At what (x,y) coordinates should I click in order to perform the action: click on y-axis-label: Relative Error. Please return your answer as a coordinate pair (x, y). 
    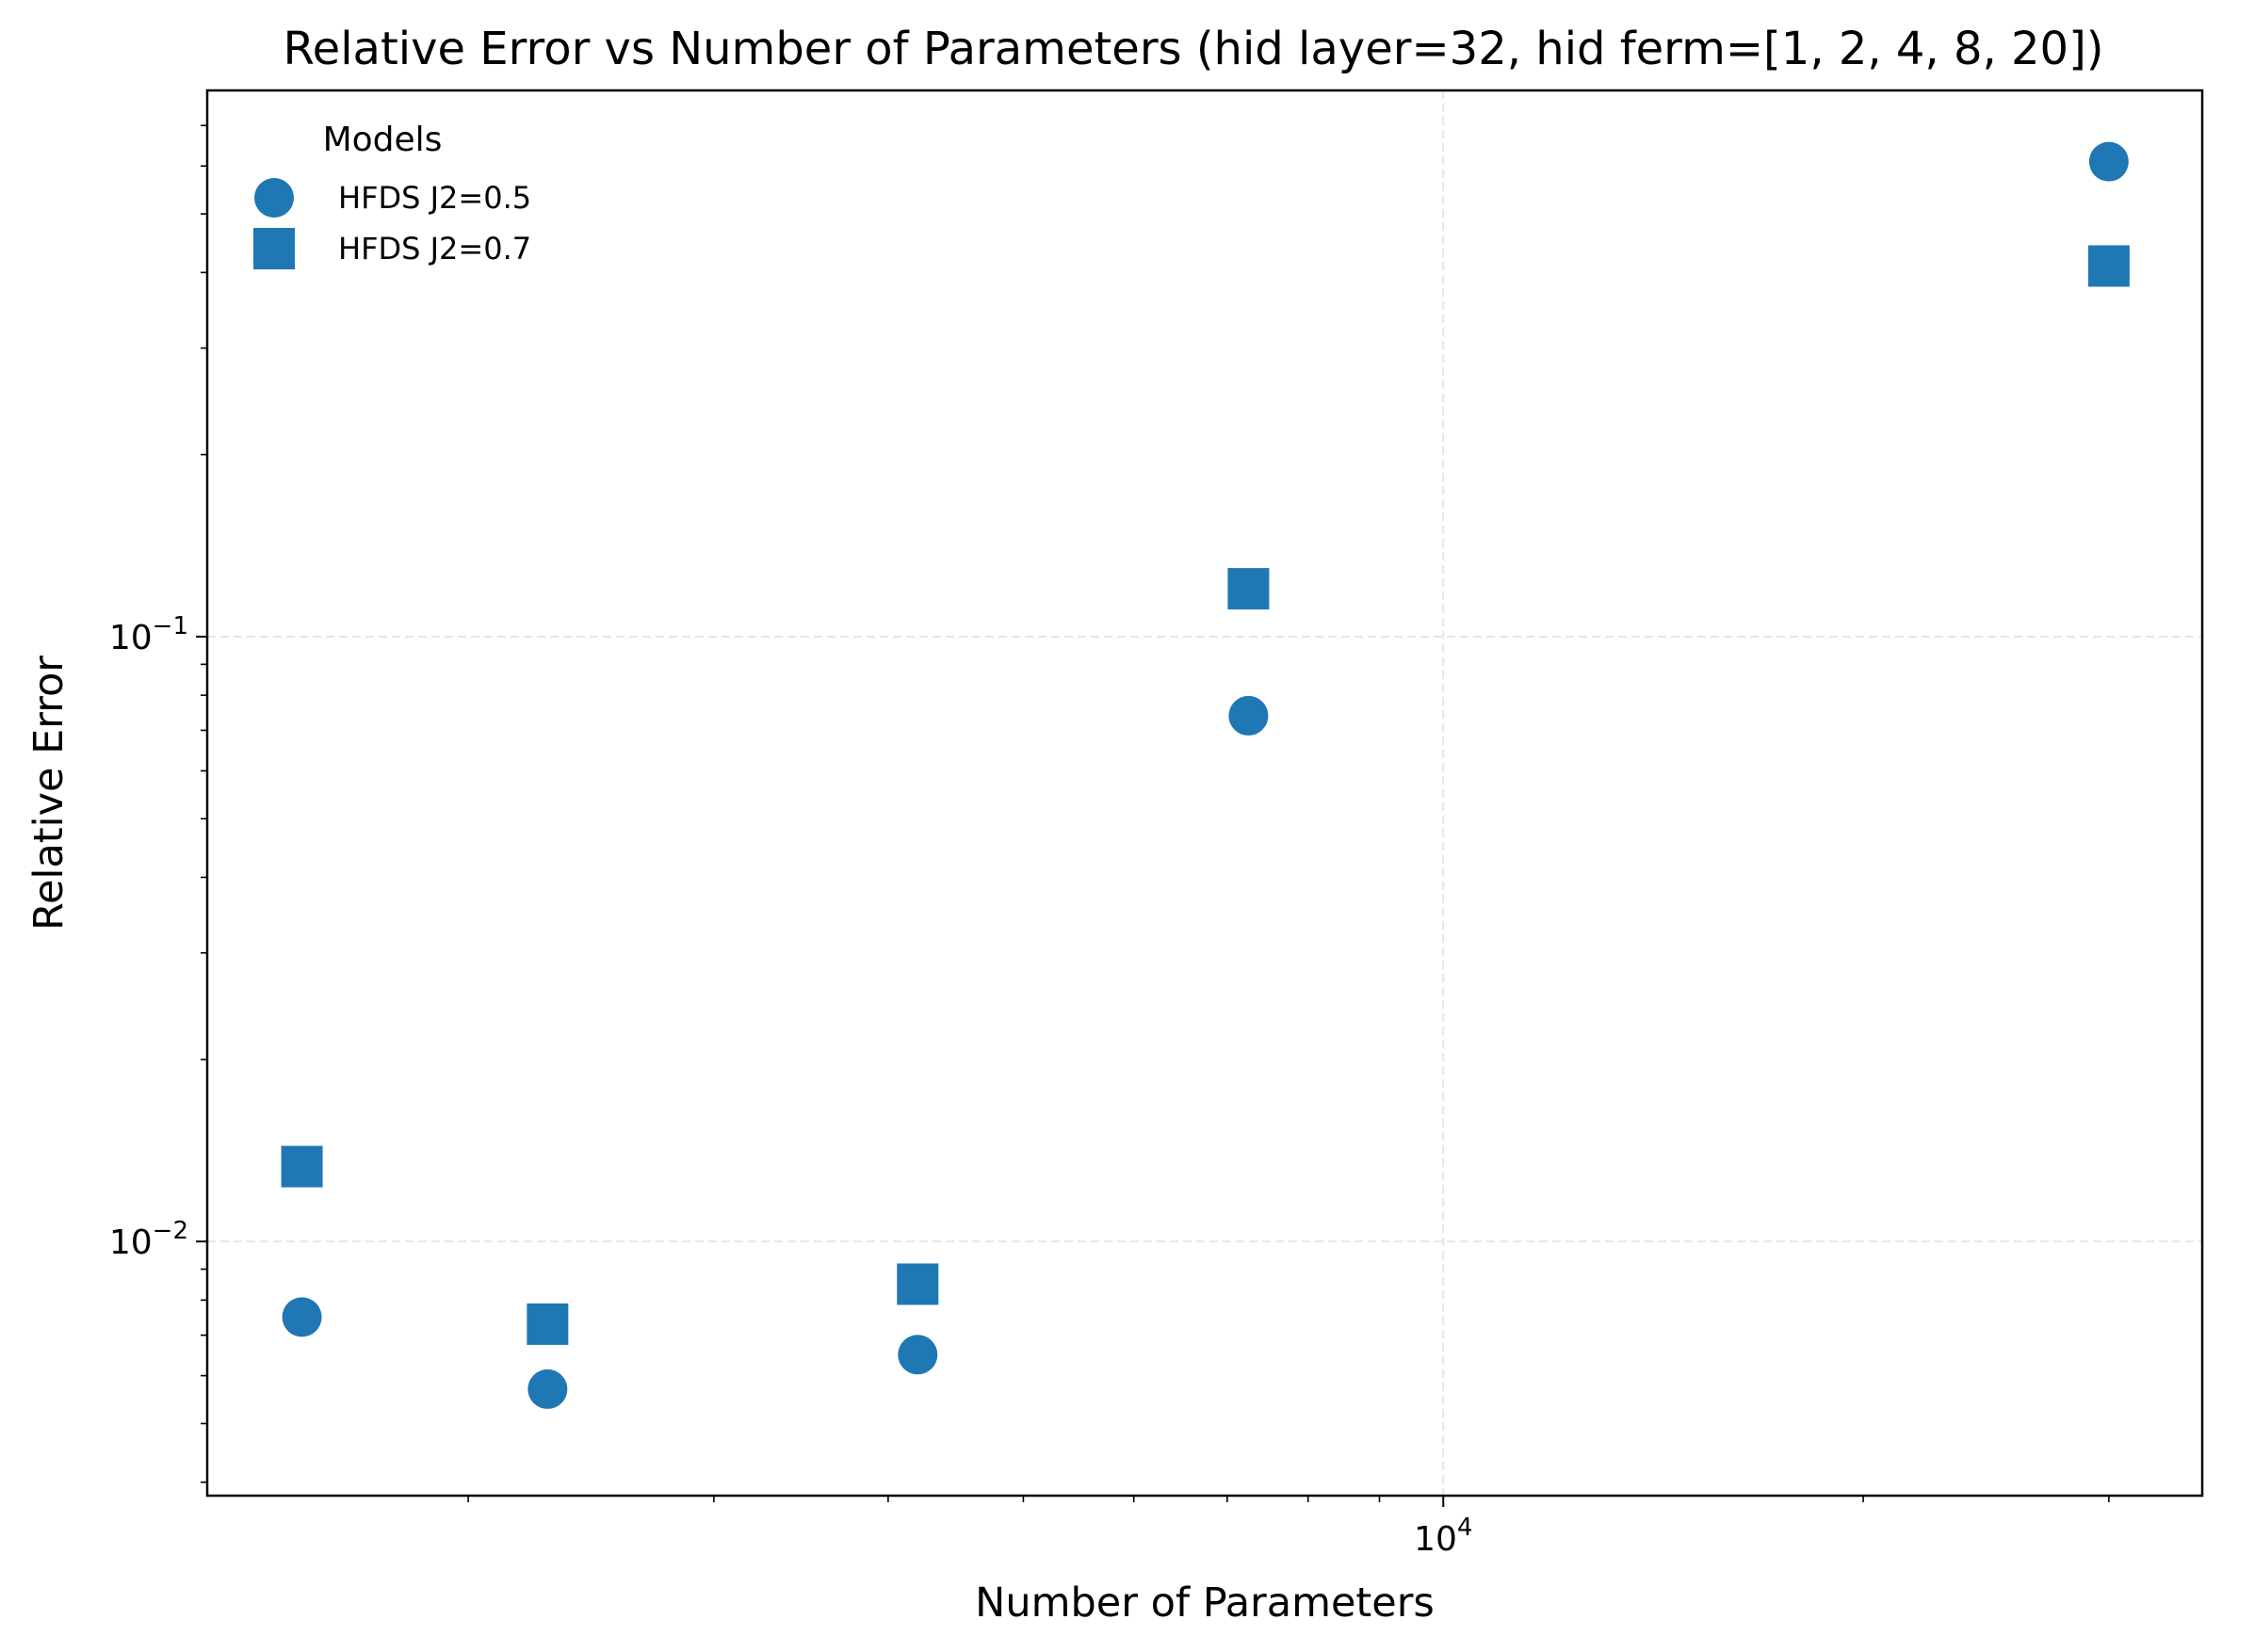
    Looking at the image, I should click on (49, 793).